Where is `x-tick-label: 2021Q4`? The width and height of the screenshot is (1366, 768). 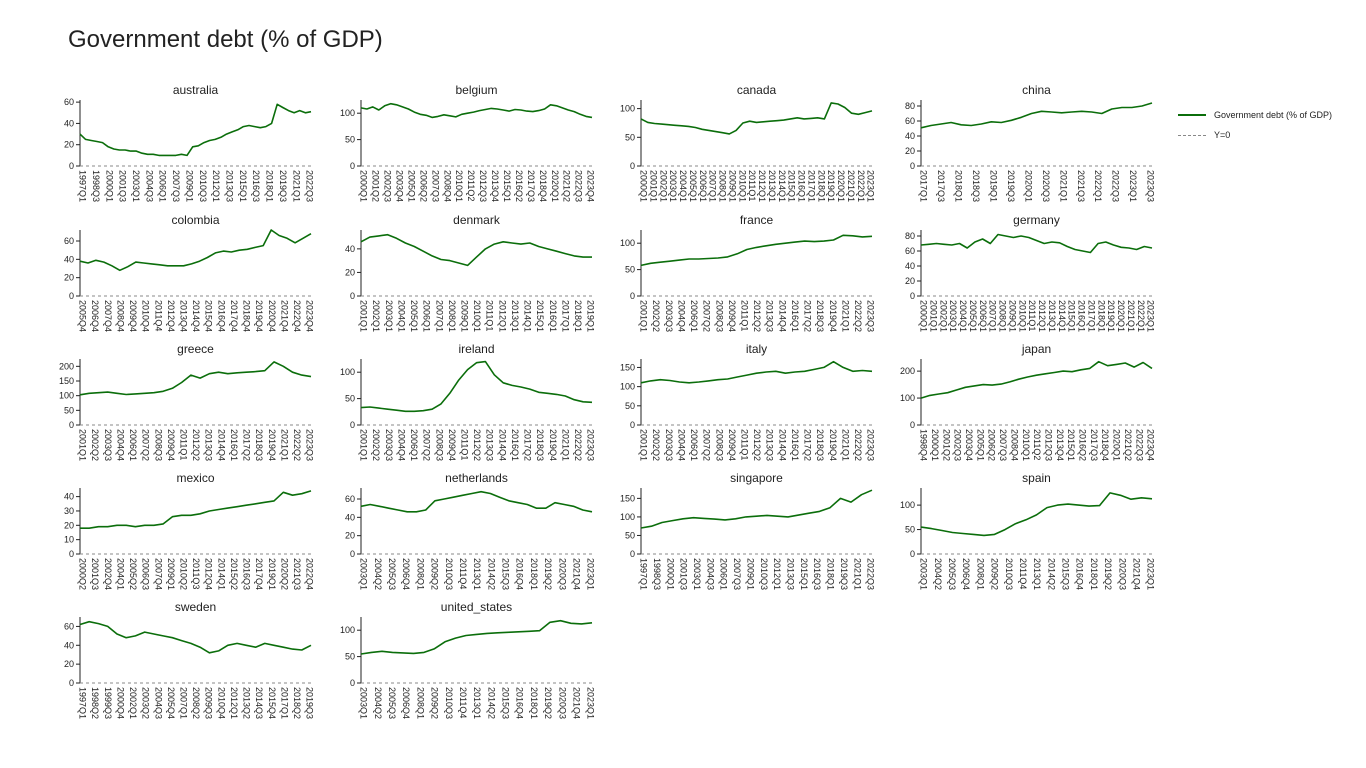 x-tick-label: 2021Q4 is located at coordinates (284, 316).